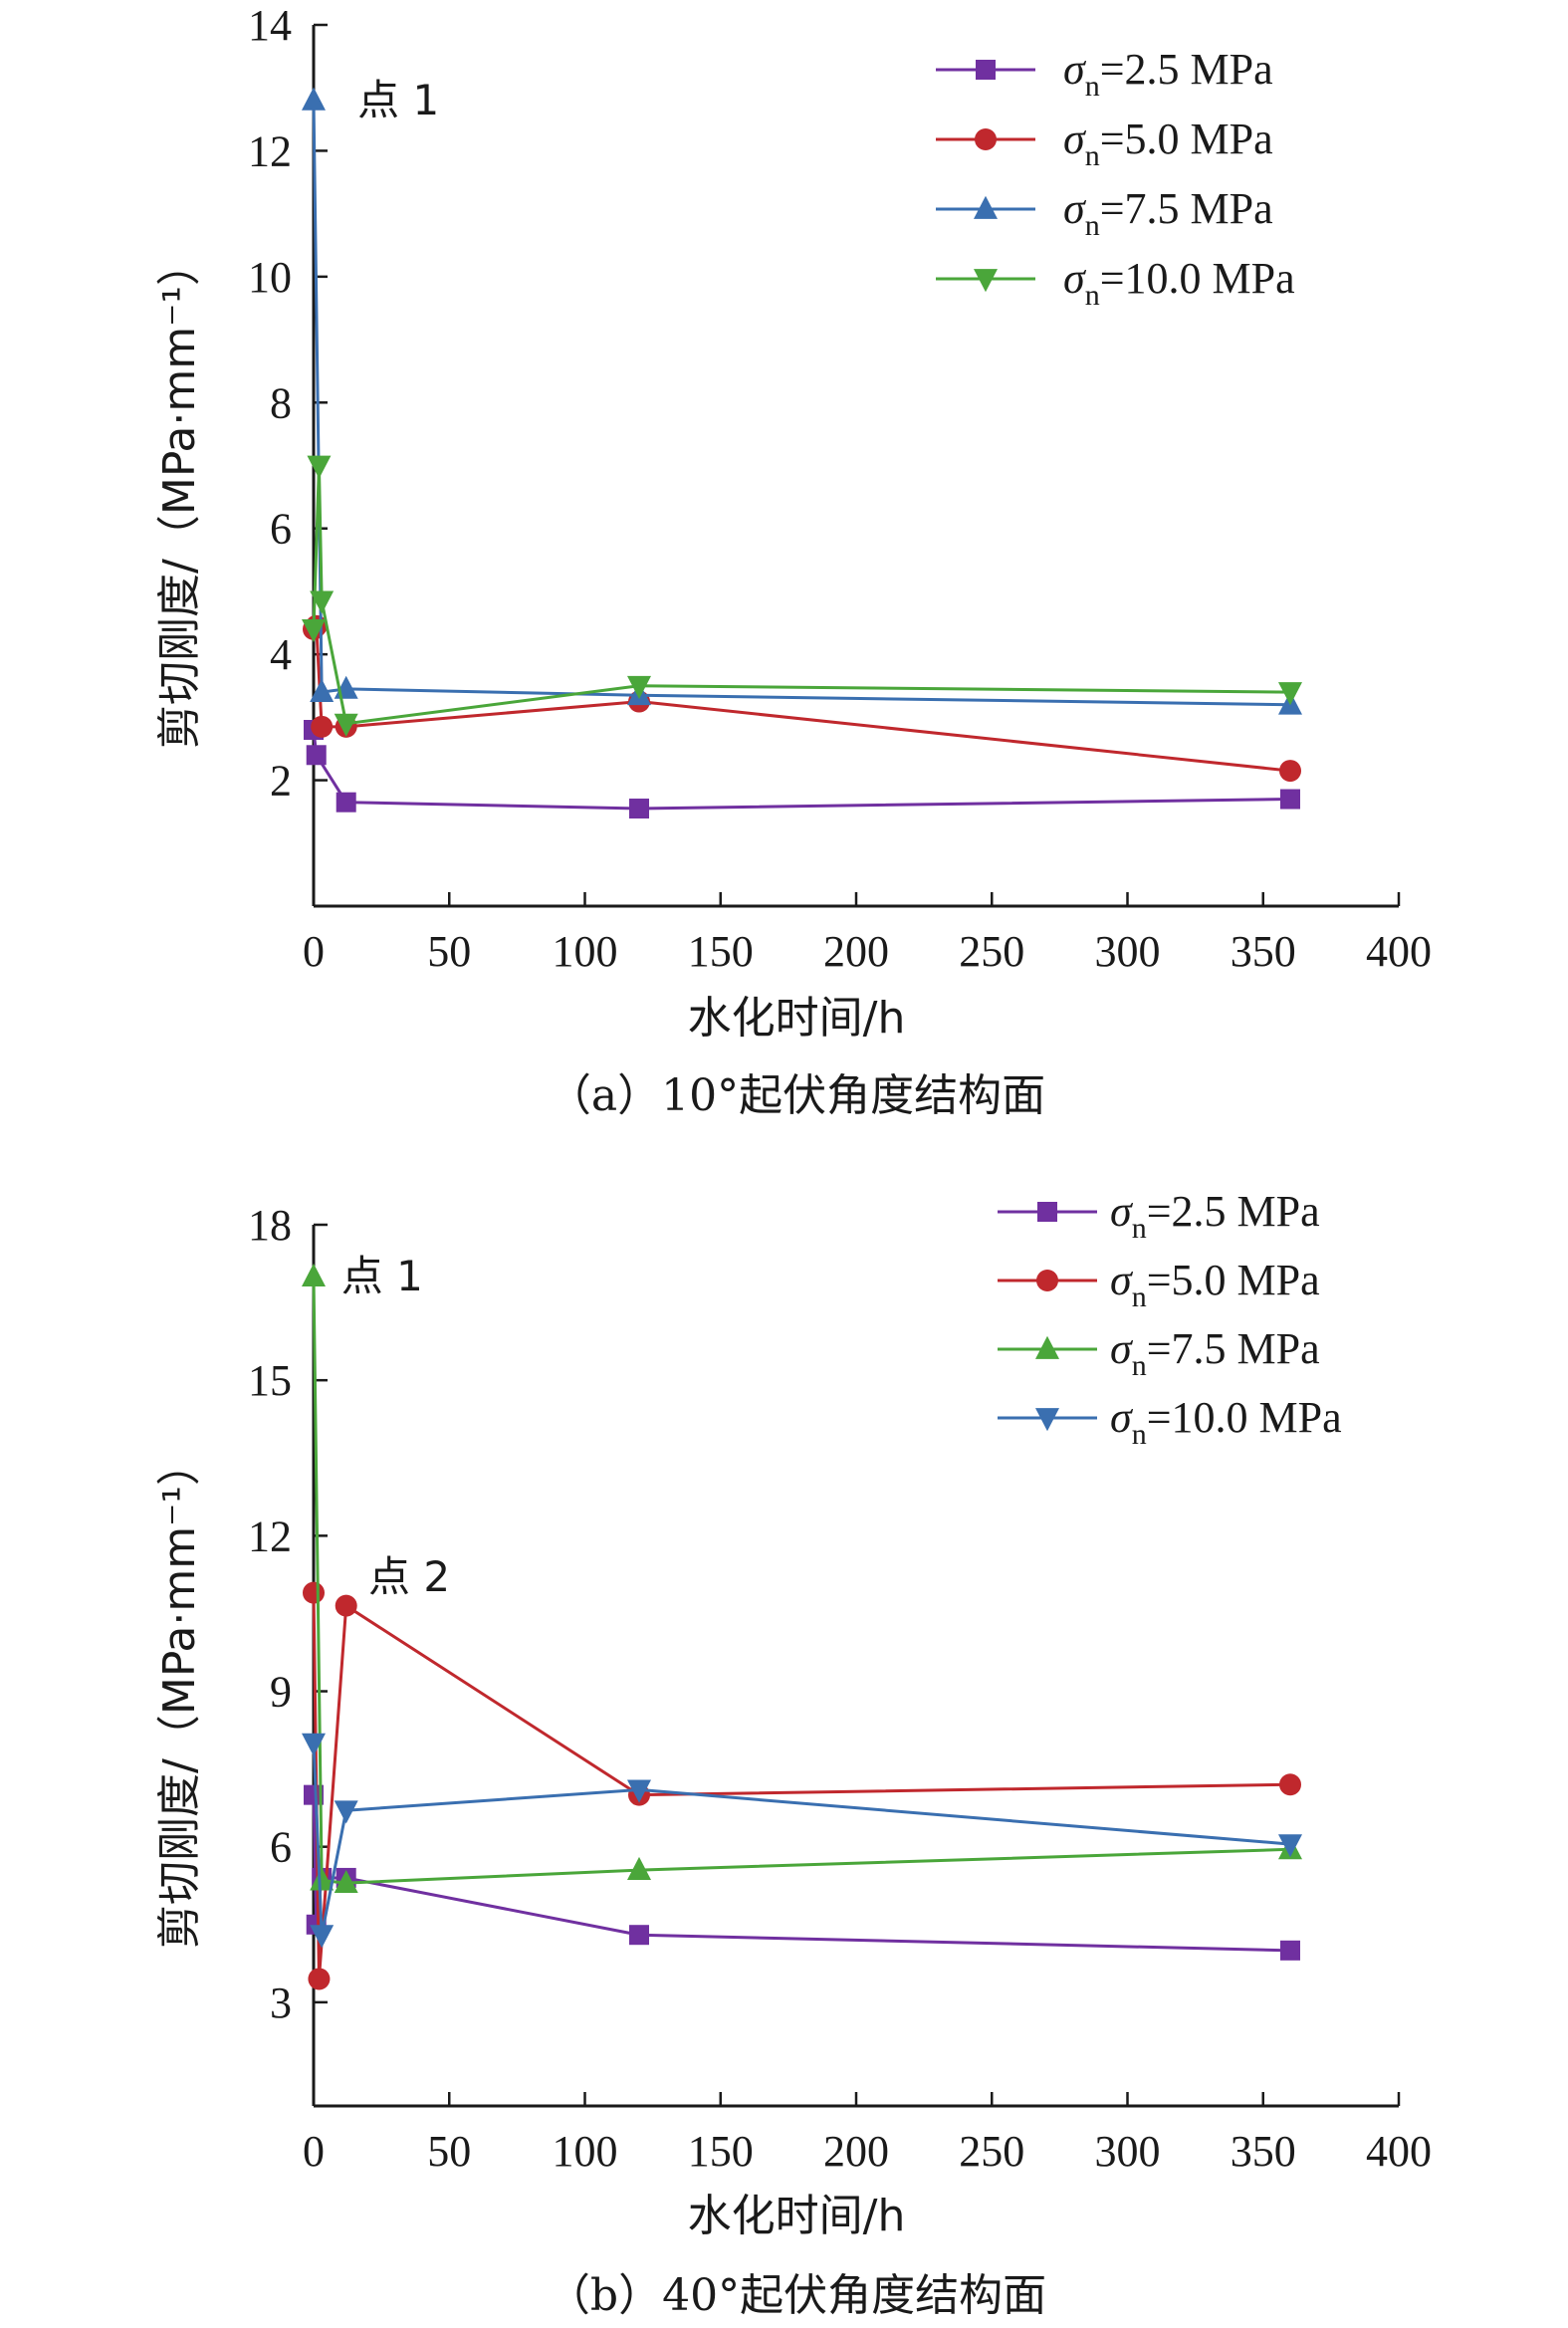 This screenshot has width=1568, height=2328. What do you see at coordinates (314, 951) in the screenshot?
I see `chart-a-x-tick-label: 0` at bounding box center [314, 951].